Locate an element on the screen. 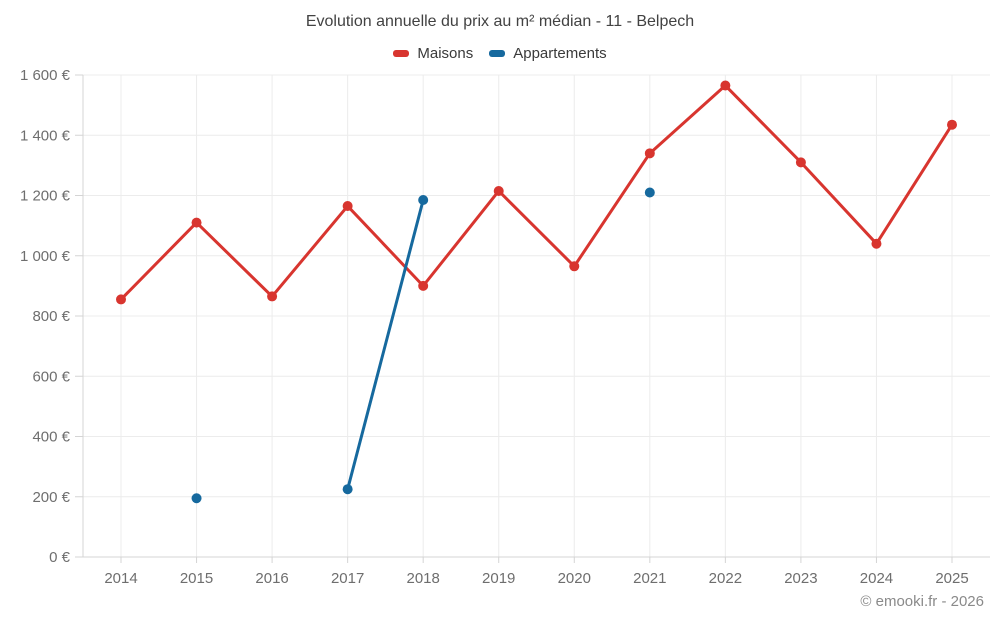 Image resolution: width=1000 pixels, height=625 pixels. y-tick-label: 1 000 € is located at coordinates (45, 256).